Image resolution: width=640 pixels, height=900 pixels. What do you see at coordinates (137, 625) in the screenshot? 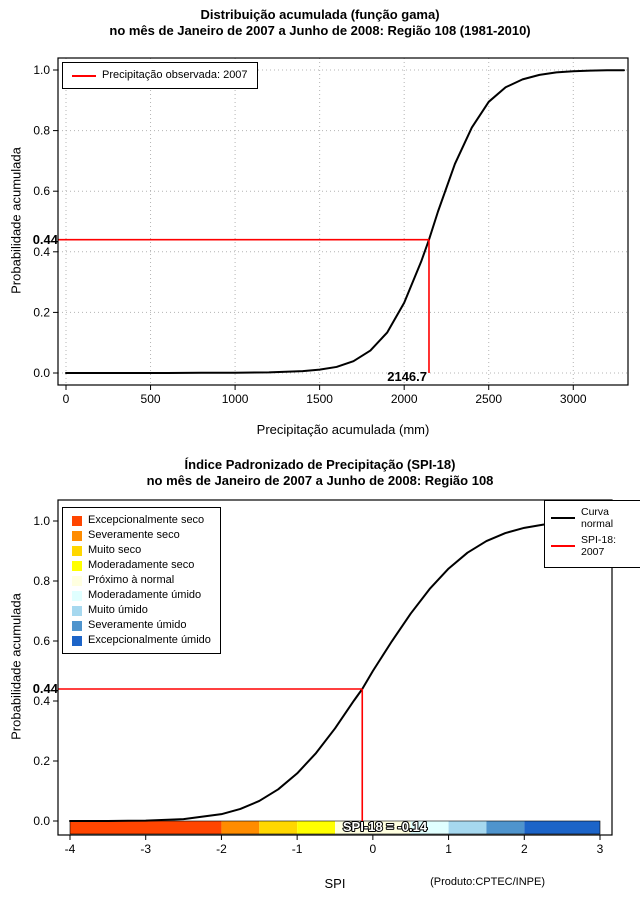
I see `category-label: Severamente úmido` at bounding box center [137, 625].